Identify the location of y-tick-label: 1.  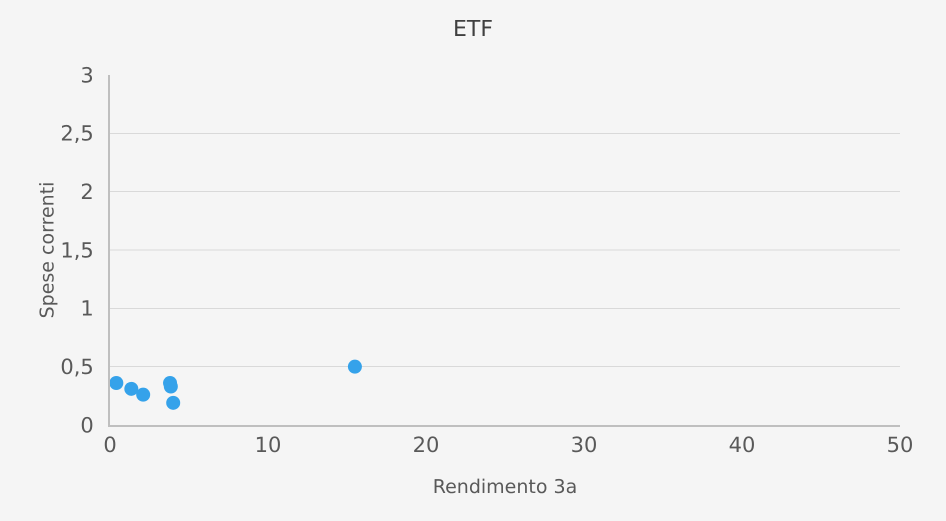
(87, 308).